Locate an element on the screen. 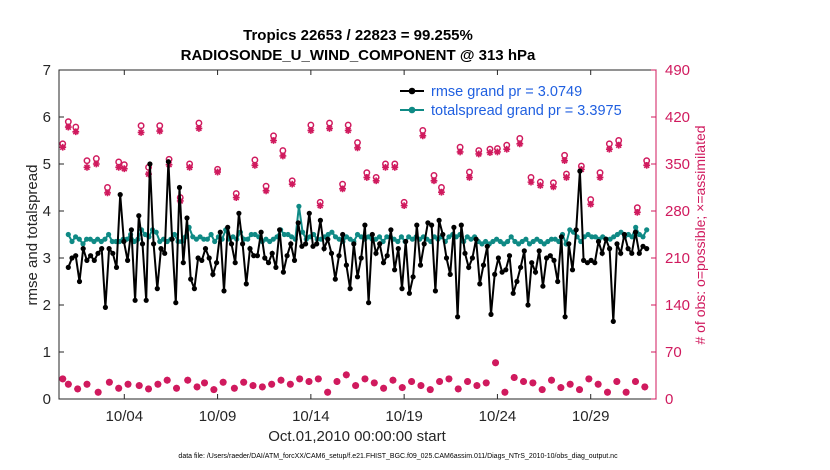 Image resolution: width=830 pixels, height=470 pixels. y-tick-label: 7 is located at coordinates (47, 70).